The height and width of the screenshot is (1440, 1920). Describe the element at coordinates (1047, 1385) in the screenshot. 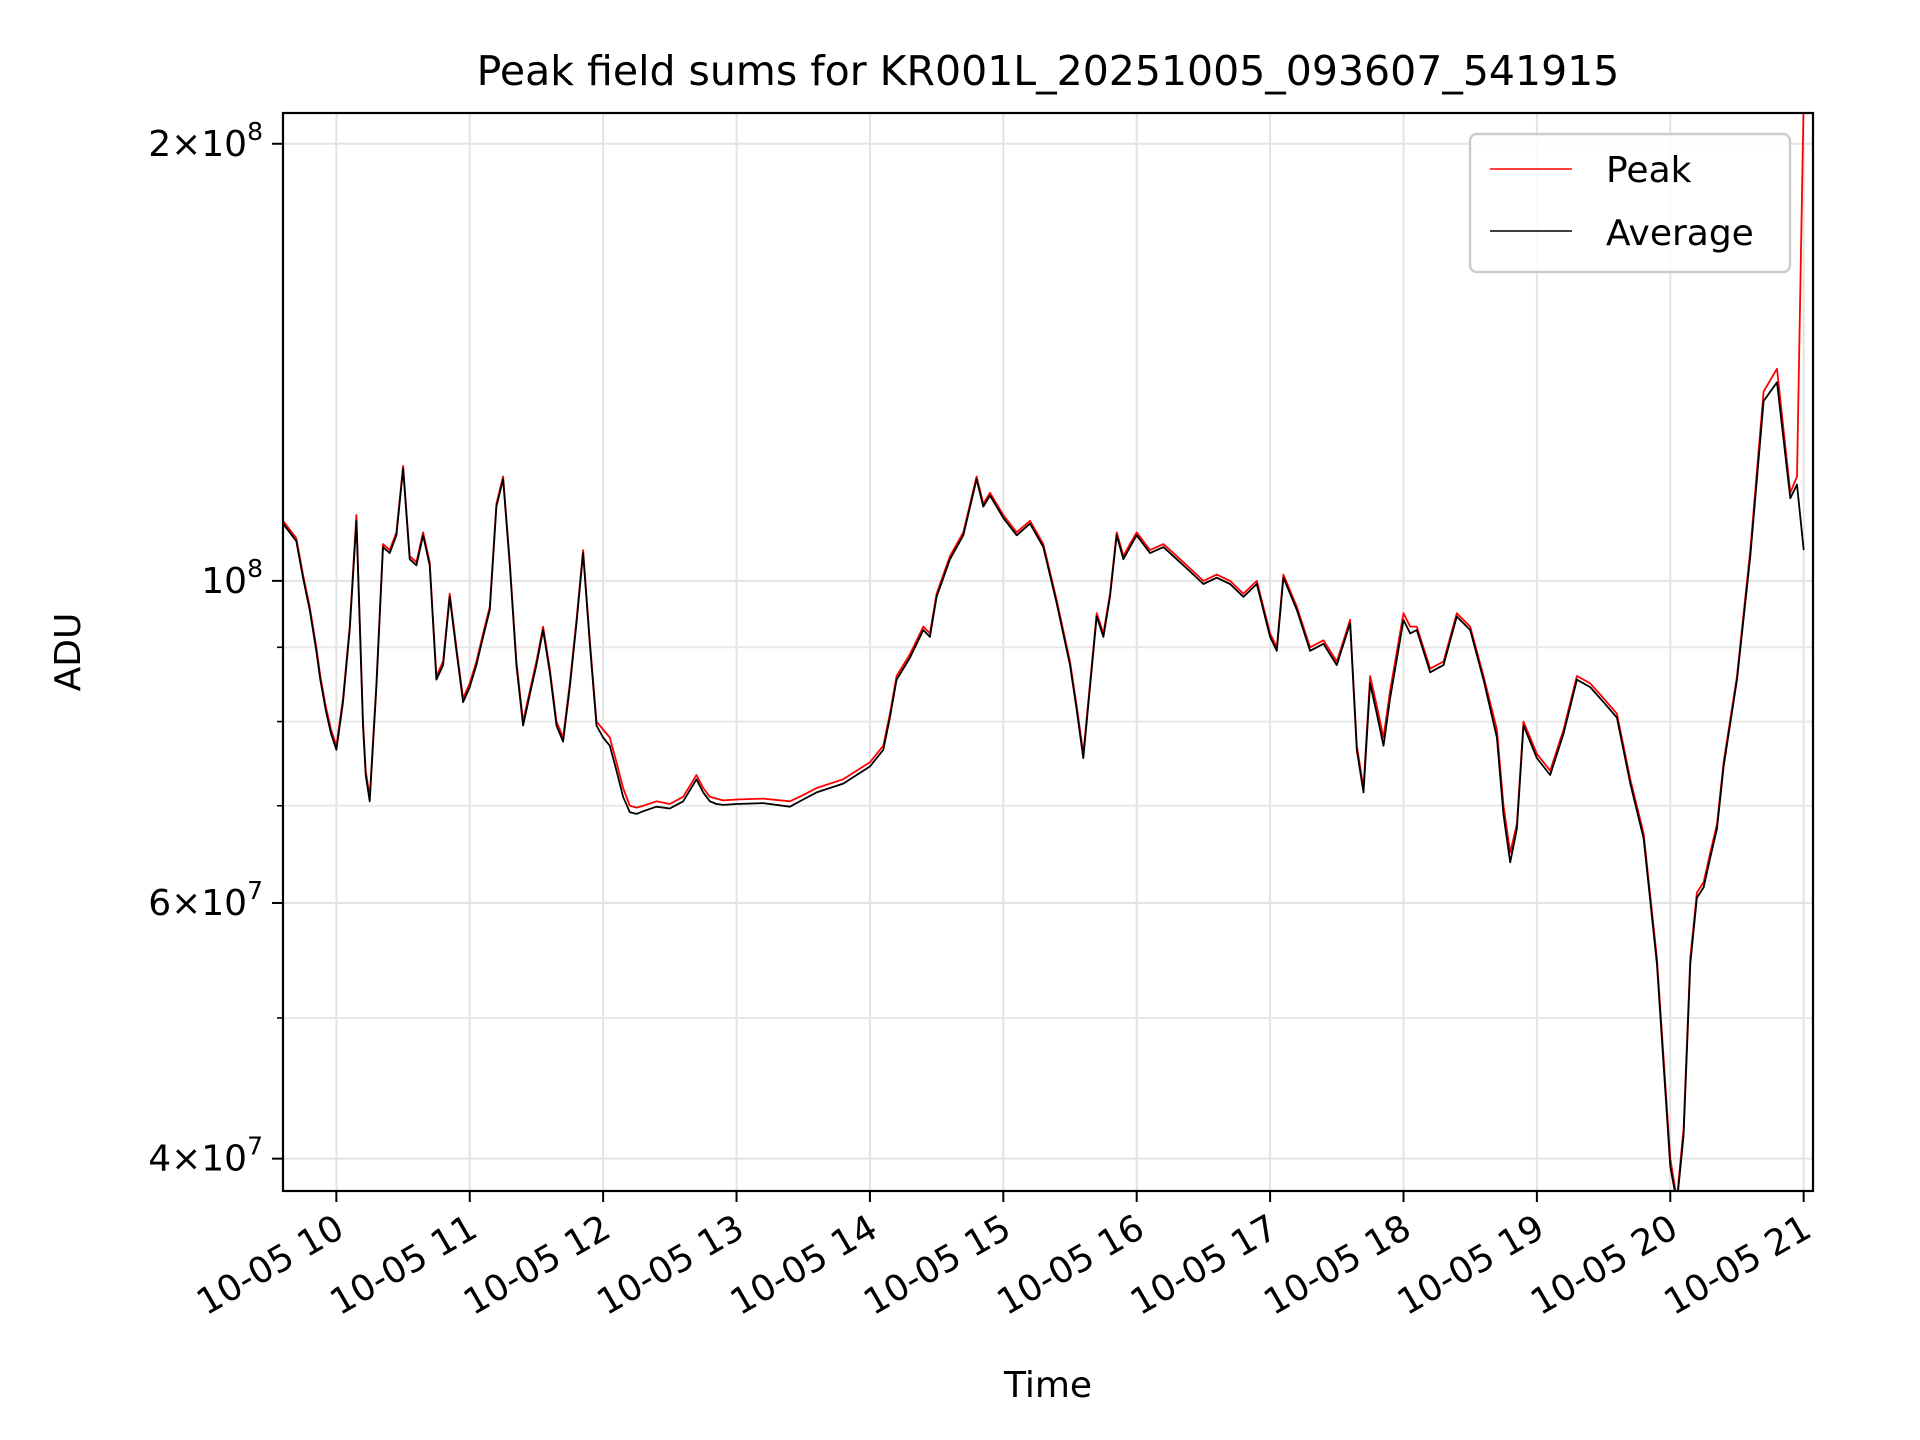

I see `x-axis-label: Time` at that location.